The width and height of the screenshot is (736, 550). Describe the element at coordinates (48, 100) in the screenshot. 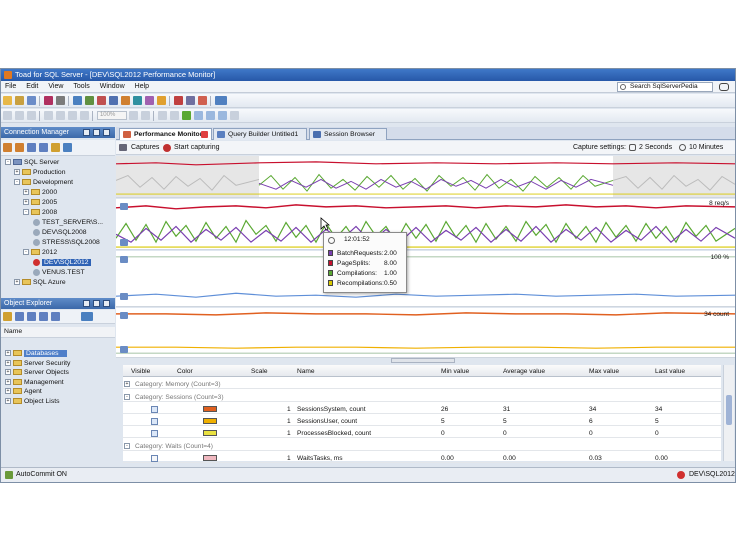

I see `connect-icon` at that location.